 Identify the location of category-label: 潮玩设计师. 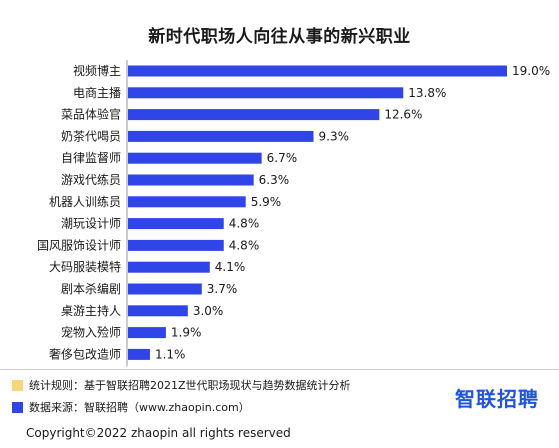
(91, 223).